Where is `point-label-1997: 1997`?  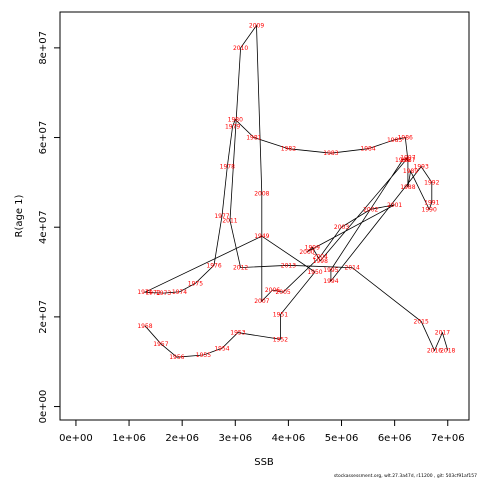 point-label-1997: 1997 is located at coordinates (407, 158).